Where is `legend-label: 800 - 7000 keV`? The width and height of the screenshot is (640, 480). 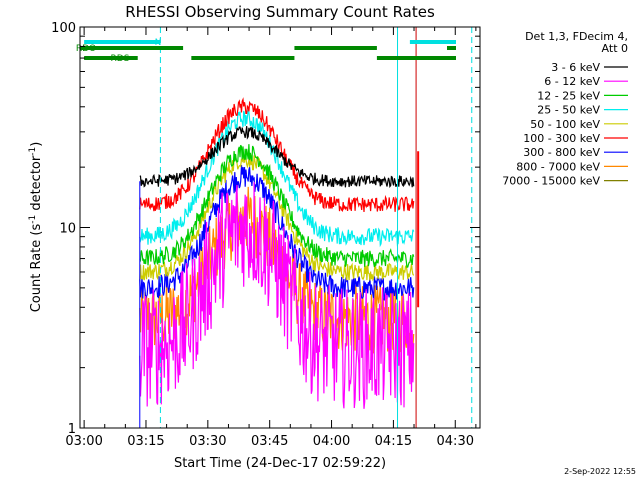
legend-label: 800 - 7000 keV is located at coordinates (558, 166).